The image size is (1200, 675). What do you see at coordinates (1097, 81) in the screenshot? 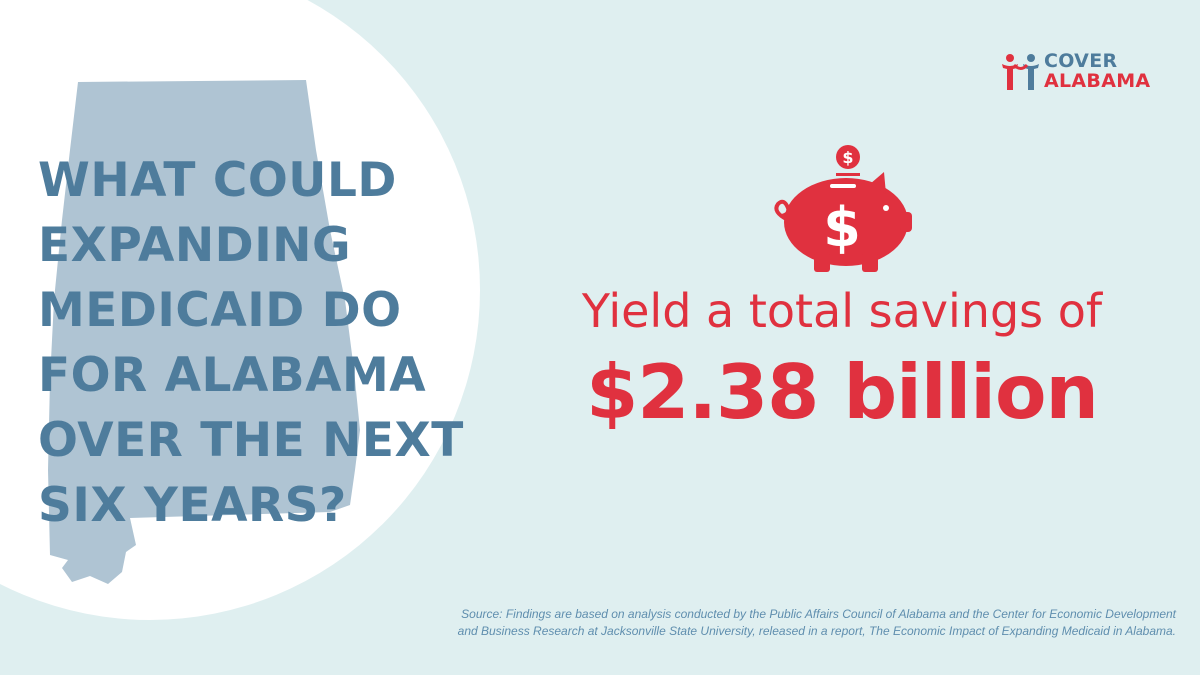
I see `logo-text-alabama: ALABAMA` at bounding box center [1097, 81].